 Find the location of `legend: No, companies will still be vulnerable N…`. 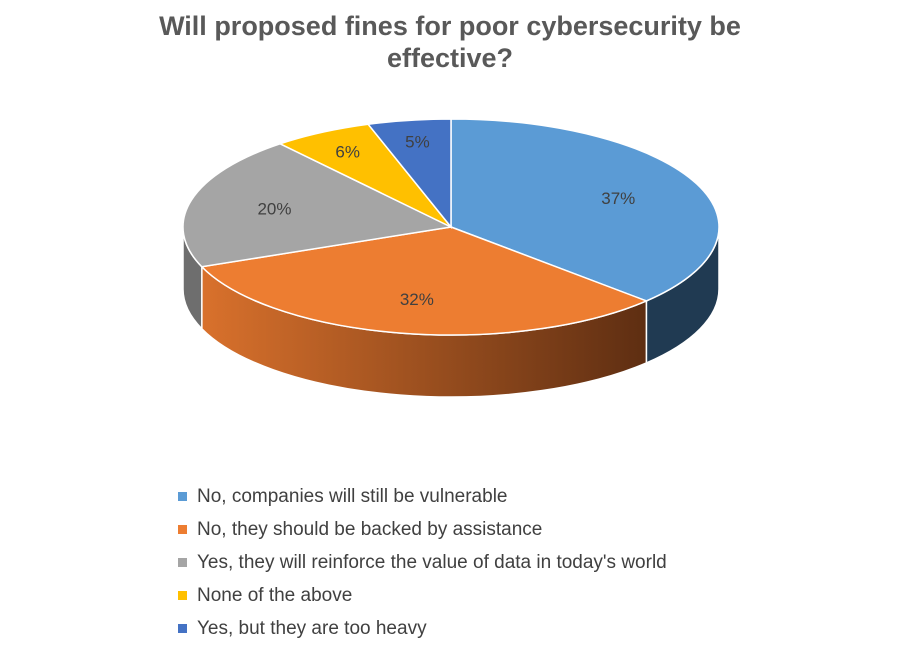

legend: No, companies will still be vulnerable N… is located at coordinates (422, 562).